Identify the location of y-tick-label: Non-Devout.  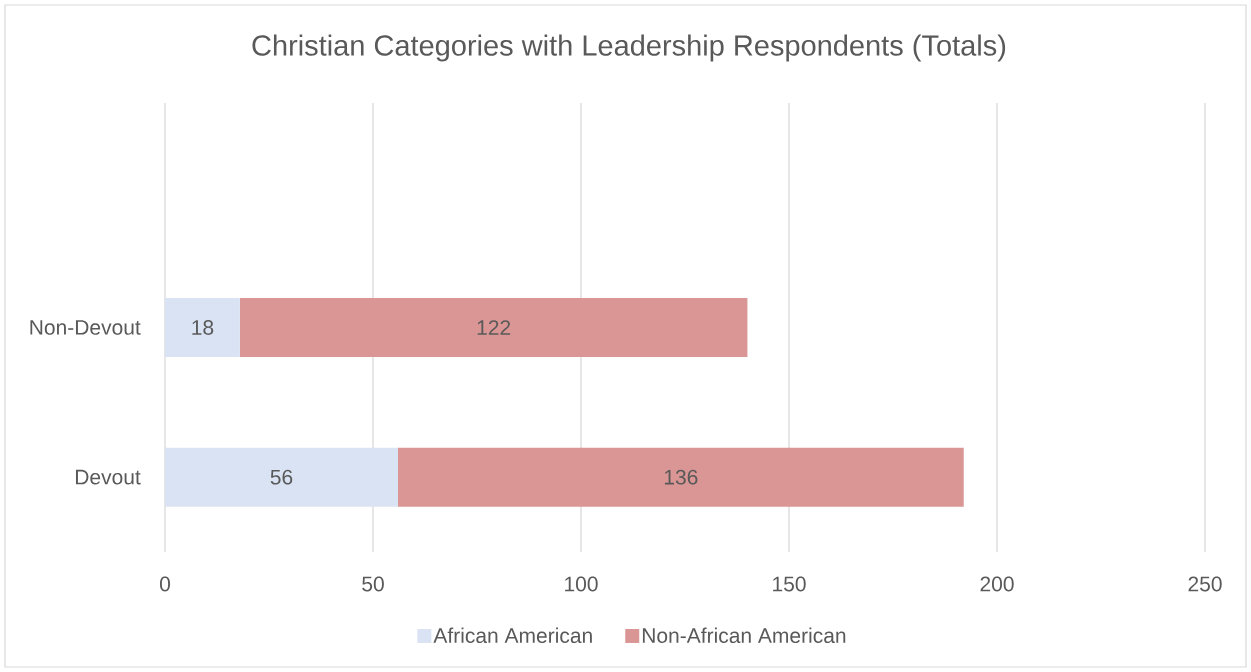
(85, 327).